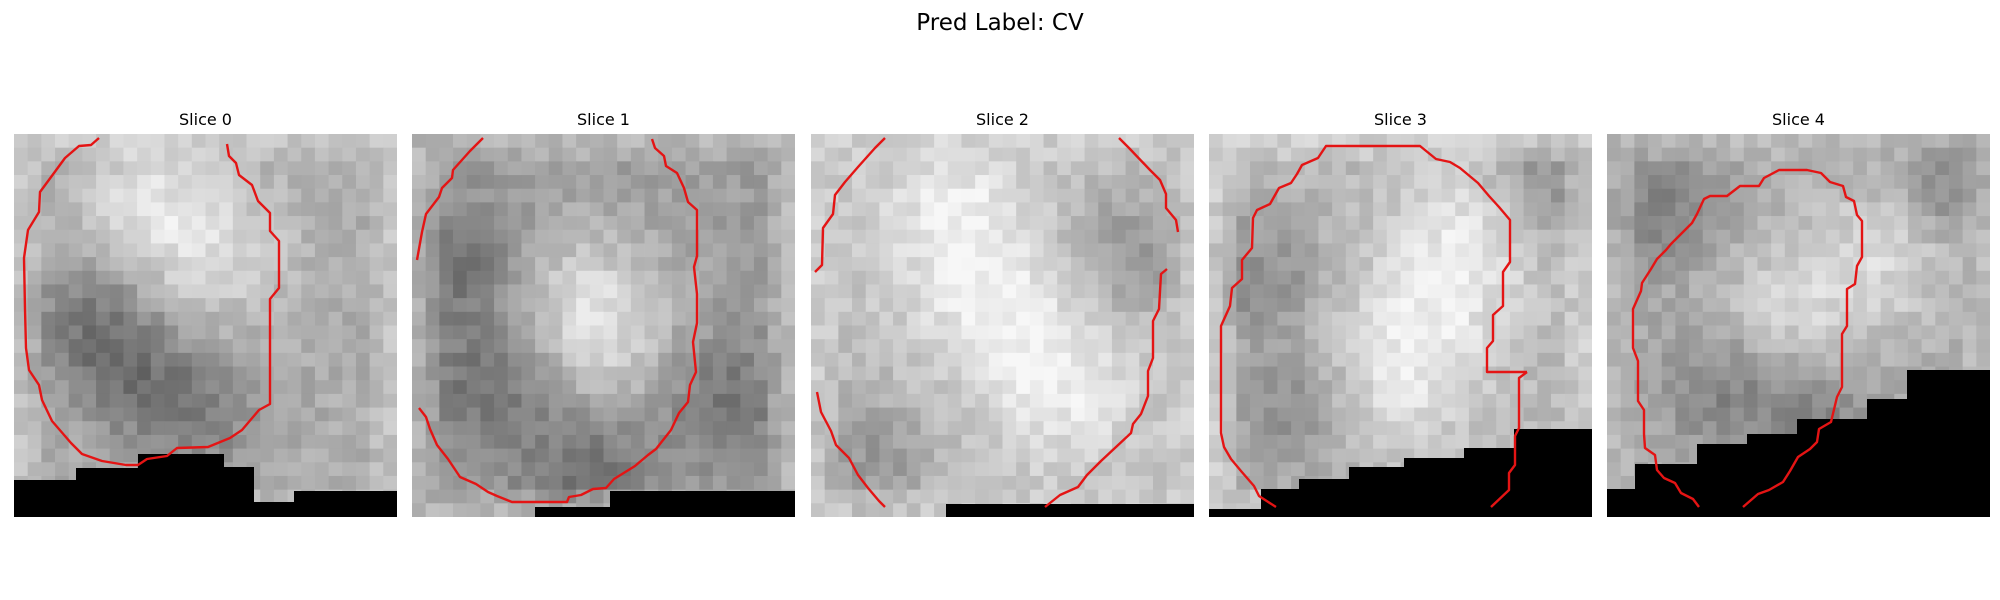  I want to click on slice-panel: Slice 1, so click(603, 318).